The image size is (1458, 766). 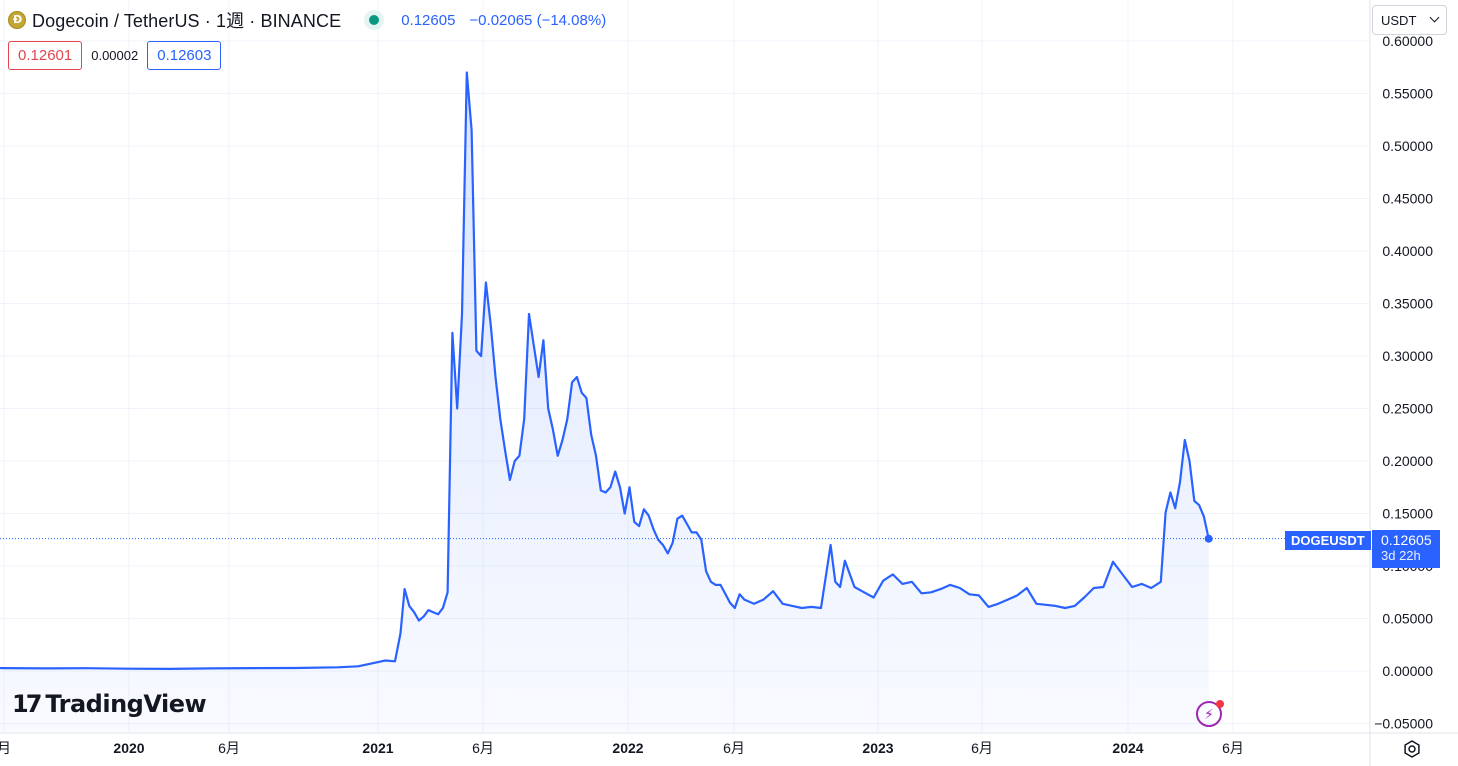 I want to click on live-dot-icon, so click(x=374, y=20).